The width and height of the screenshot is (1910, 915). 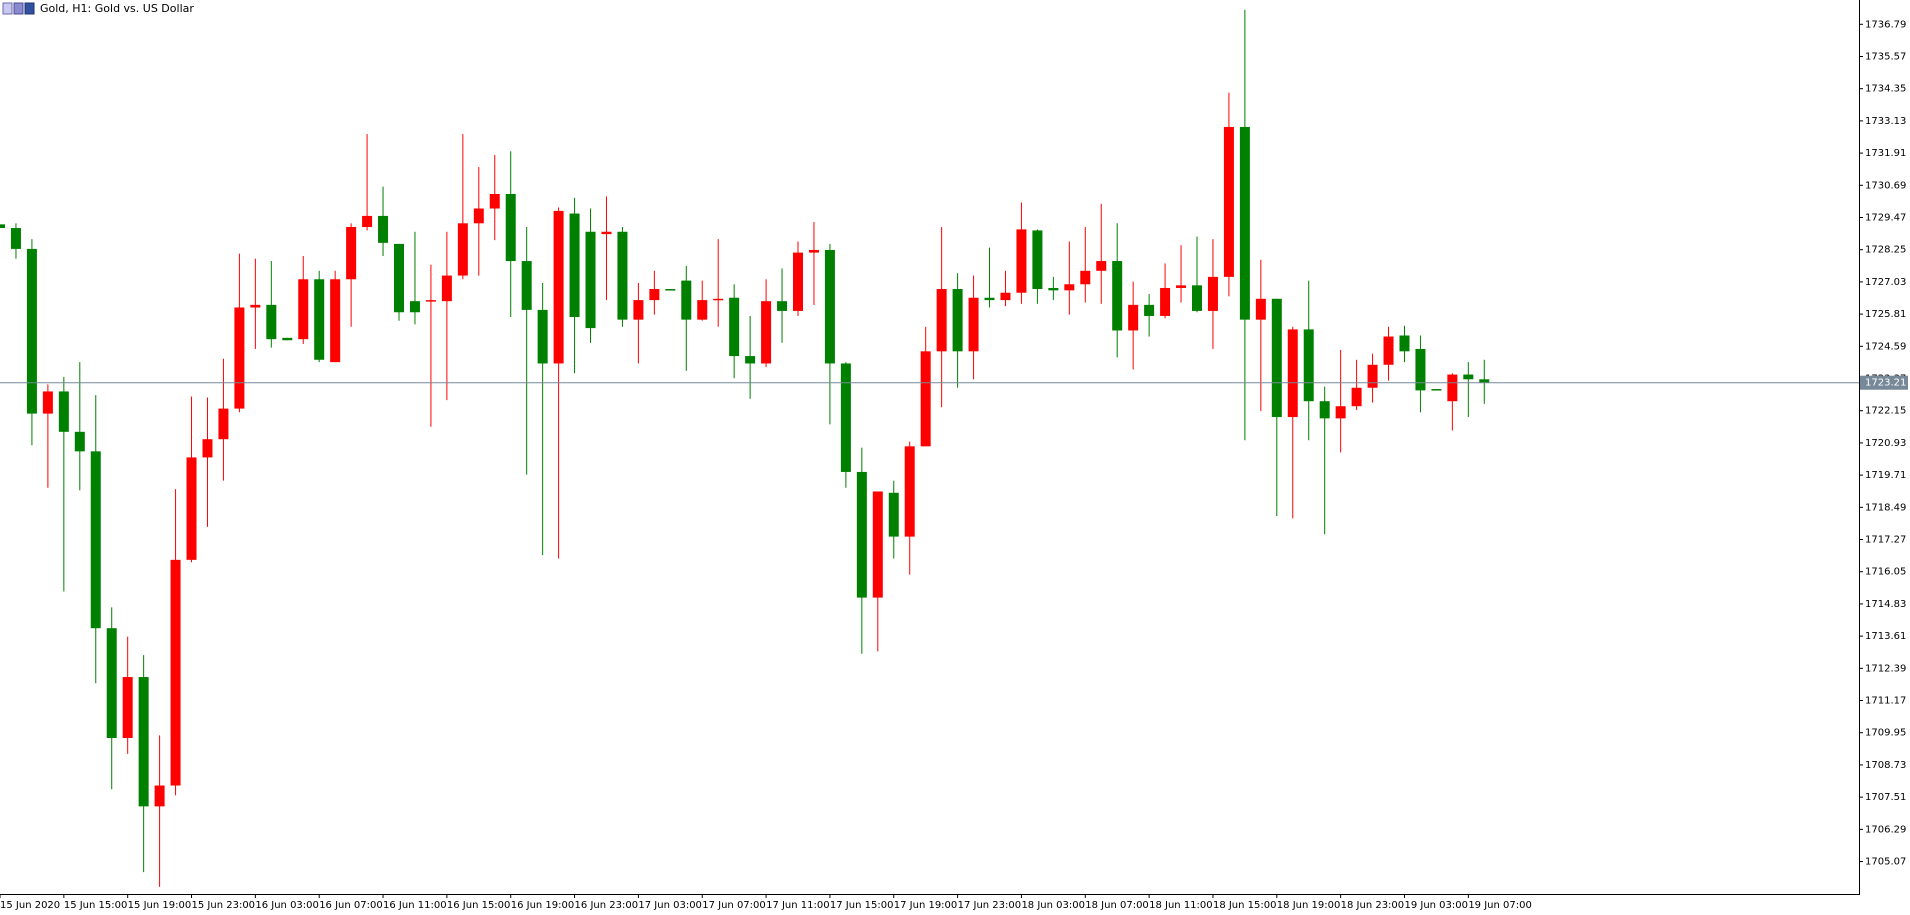 What do you see at coordinates (1181, 905) in the screenshot?
I see `x-tick-label: 18 Jun 11:00` at bounding box center [1181, 905].